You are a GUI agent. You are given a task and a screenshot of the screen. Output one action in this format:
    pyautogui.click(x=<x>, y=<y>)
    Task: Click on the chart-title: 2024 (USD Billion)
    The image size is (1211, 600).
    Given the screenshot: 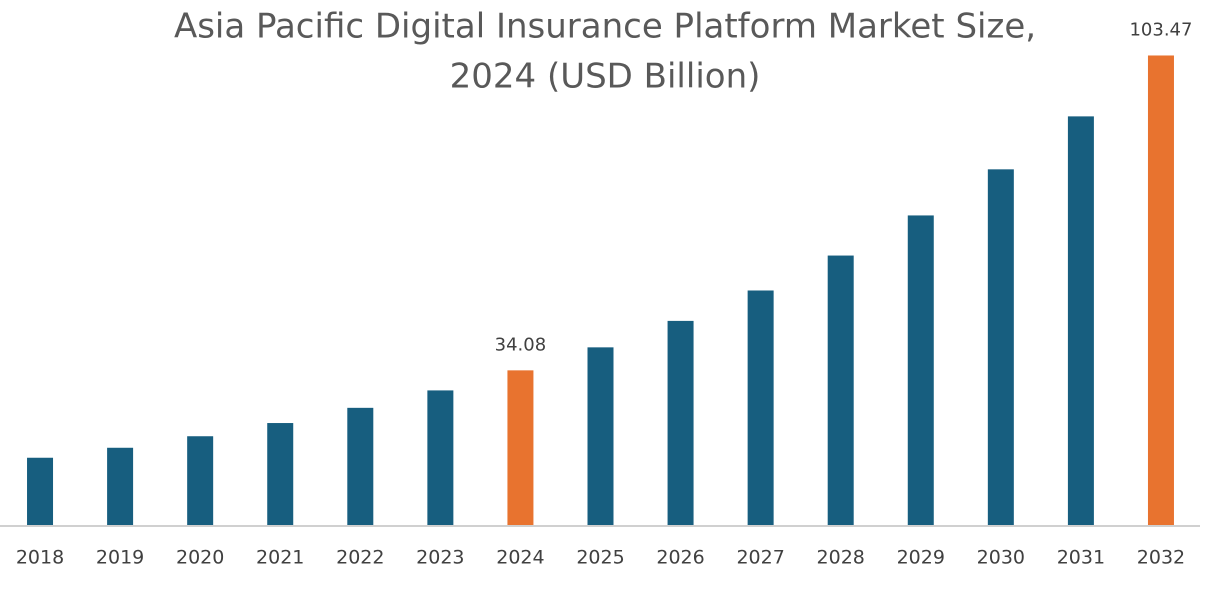 What is the action you would take?
    pyautogui.click(x=605, y=77)
    